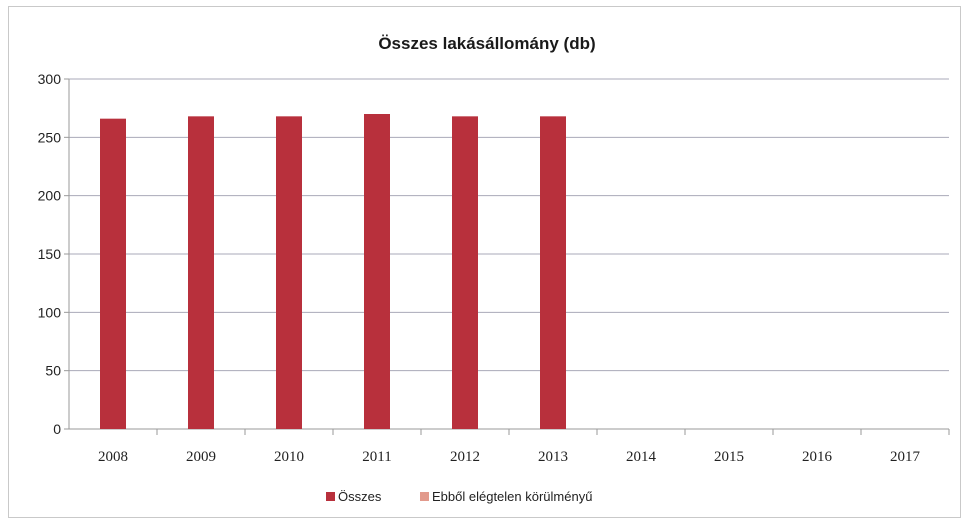  I want to click on x-tick-label: 2016, so click(817, 457).